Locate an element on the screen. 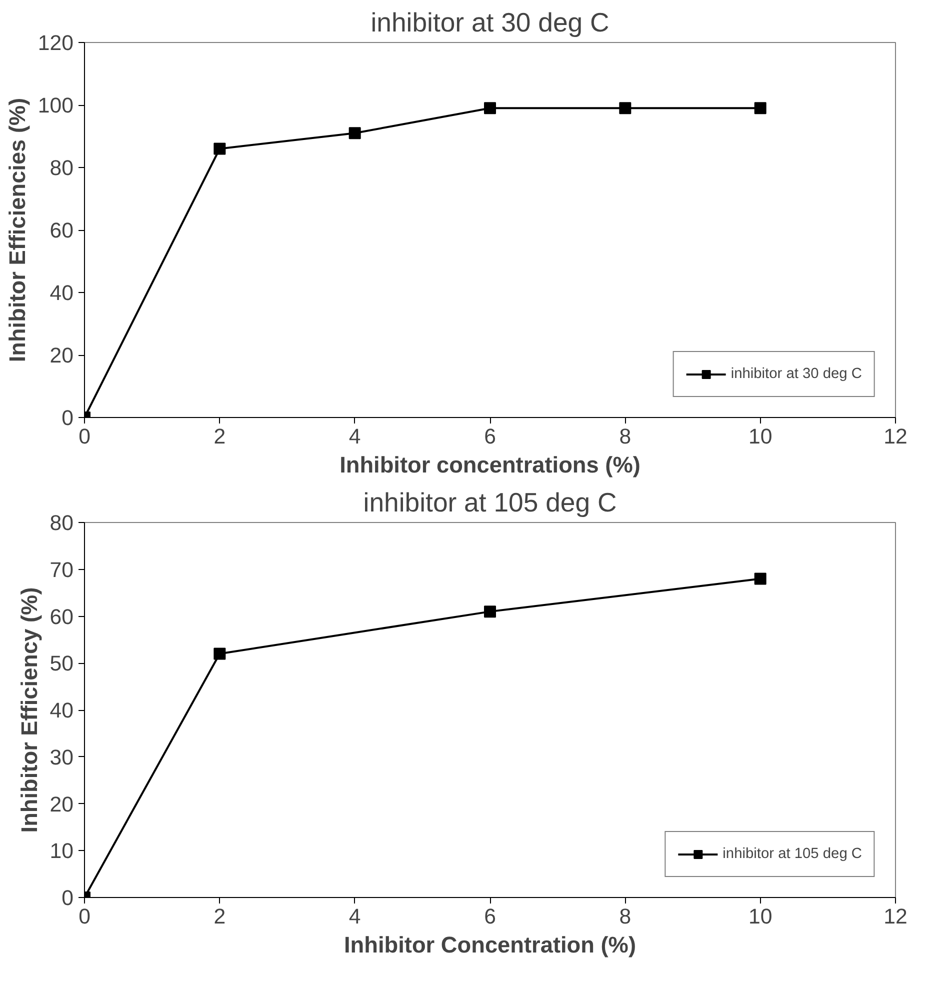 The width and height of the screenshot is (933, 986). y-axis-title: Inhibitor Efficiency (%) is located at coordinates (29, 710).